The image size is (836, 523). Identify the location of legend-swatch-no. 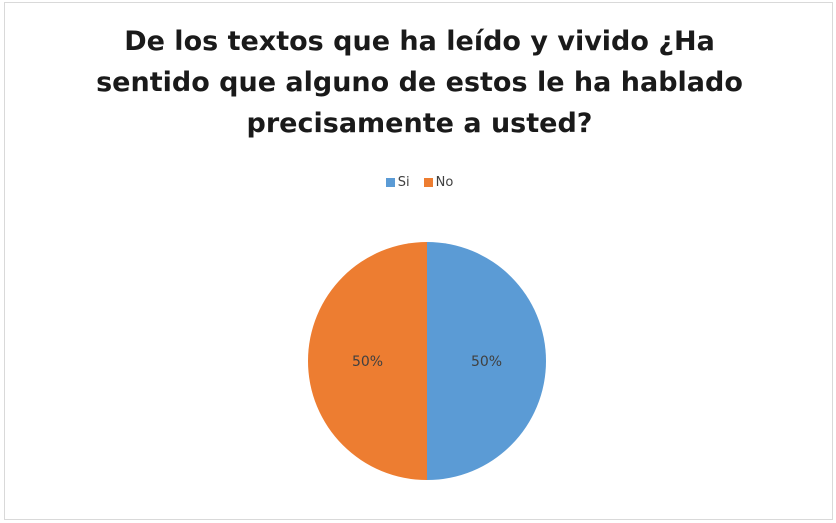
(428, 182).